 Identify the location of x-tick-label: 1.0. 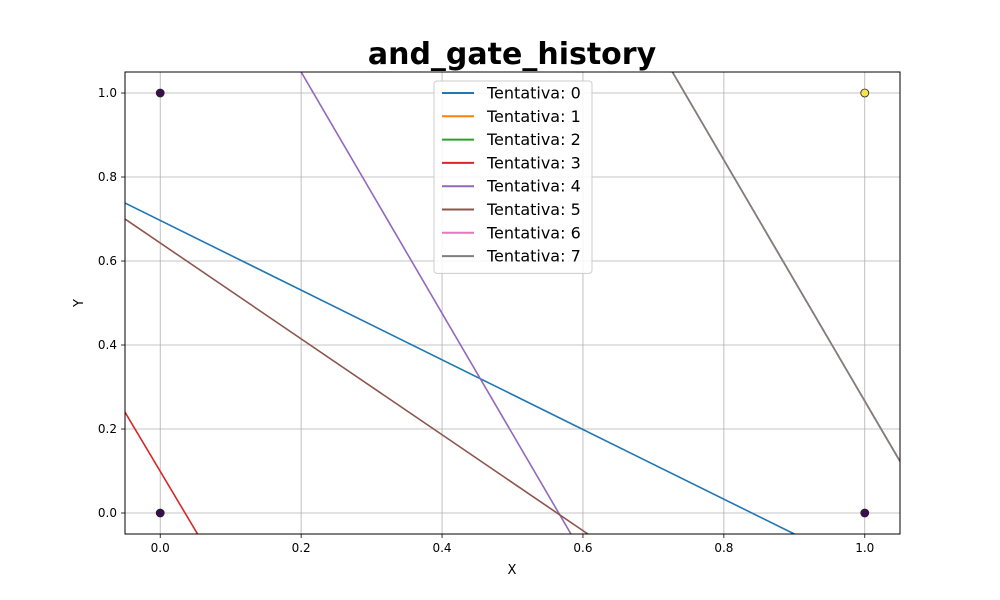
(864, 548).